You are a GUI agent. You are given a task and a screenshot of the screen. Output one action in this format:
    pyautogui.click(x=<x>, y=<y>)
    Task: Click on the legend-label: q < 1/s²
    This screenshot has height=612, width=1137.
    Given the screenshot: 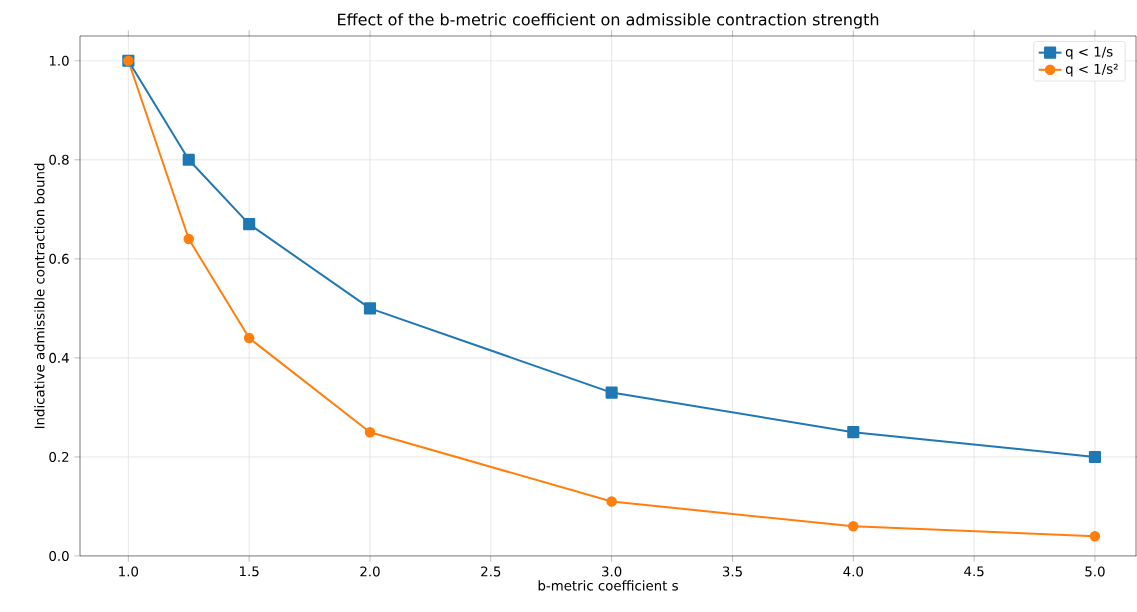 What is the action you would take?
    pyautogui.click(x=1091, y=70)
    